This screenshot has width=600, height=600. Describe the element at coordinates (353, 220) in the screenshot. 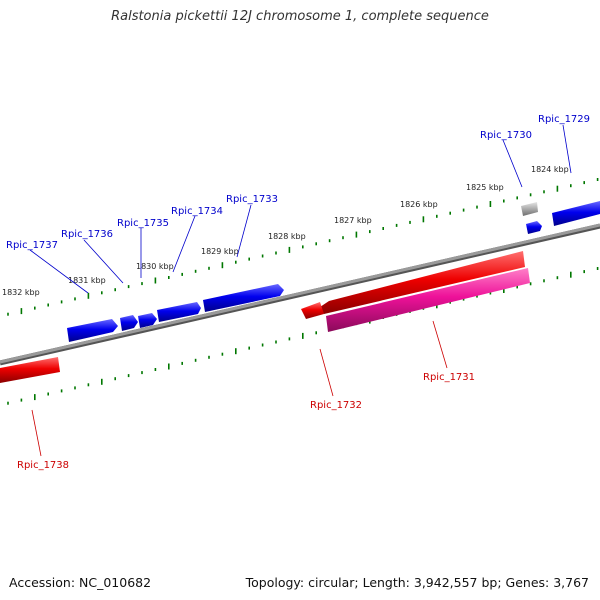

I see `scale-label: 1827 kbp` at that location.